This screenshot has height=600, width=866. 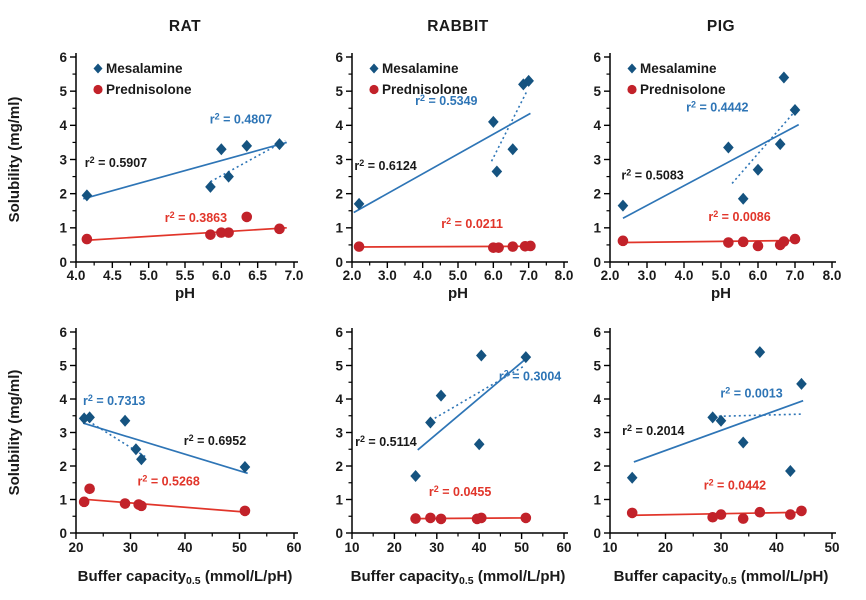 What do you see at coordinates (114, 400) in the screenshot?
I see `r2-label: r2 = 0.7313` at bounding box center [114, 400].